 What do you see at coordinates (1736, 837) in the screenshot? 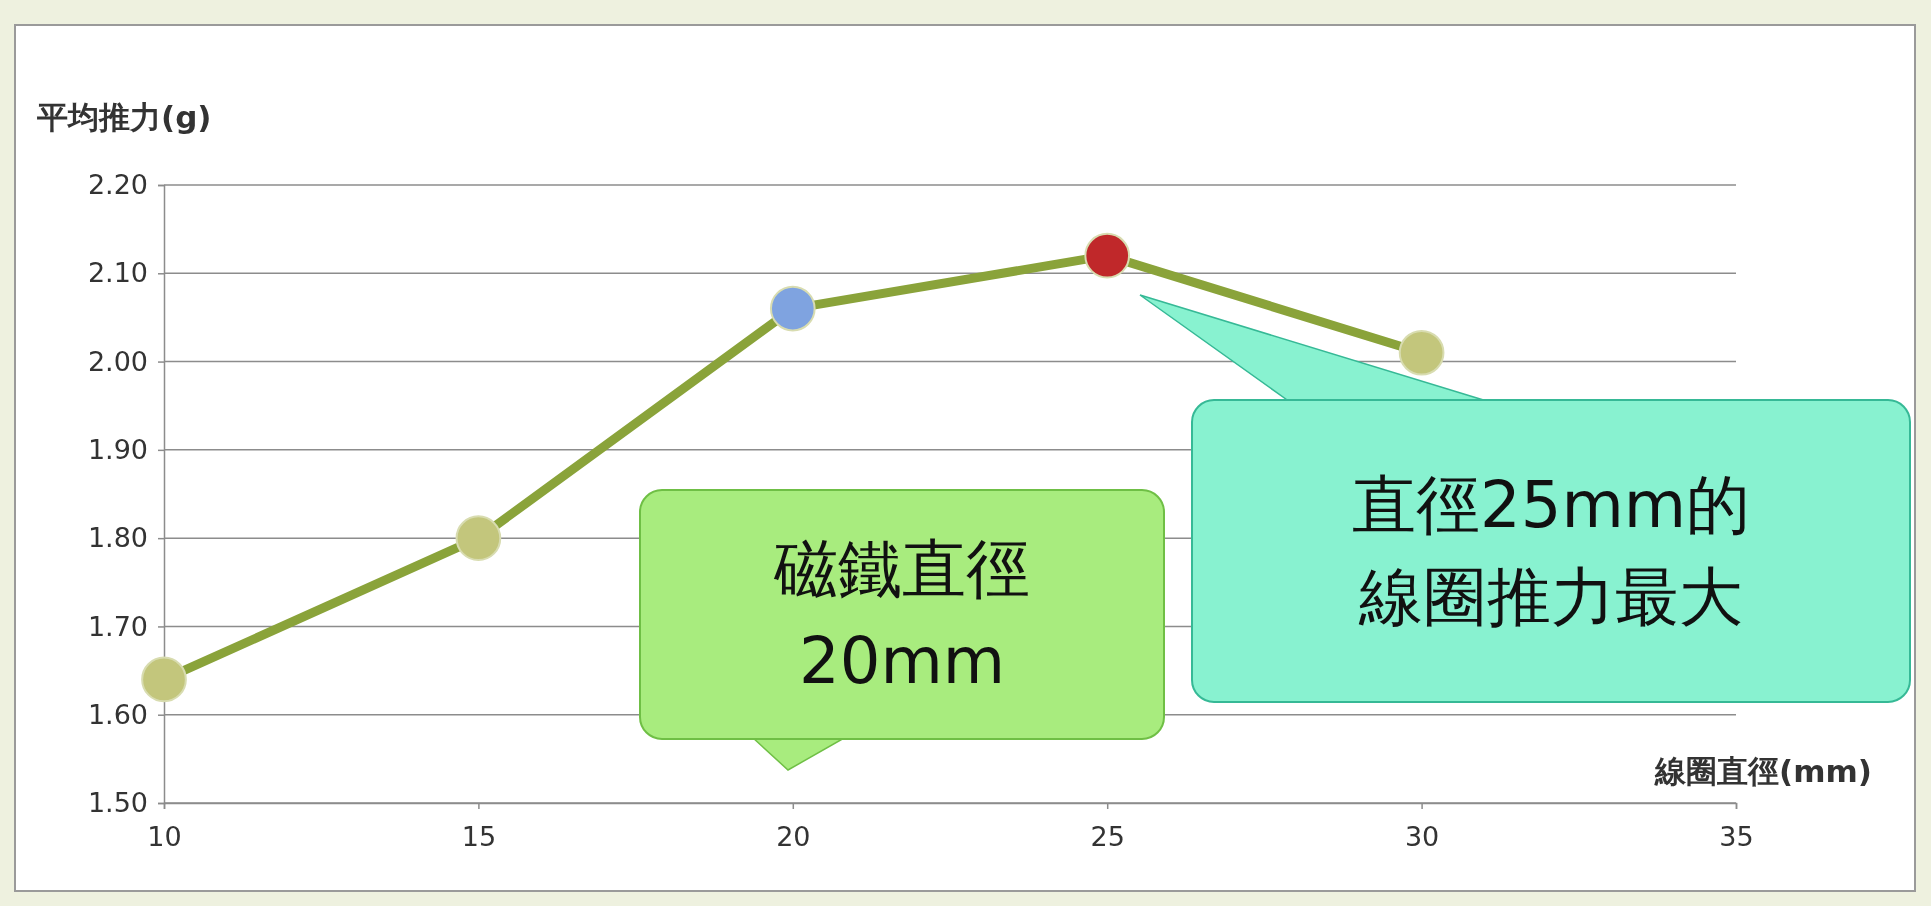
I see `x-tick-label: 35` at bounding box center [1736, 837].